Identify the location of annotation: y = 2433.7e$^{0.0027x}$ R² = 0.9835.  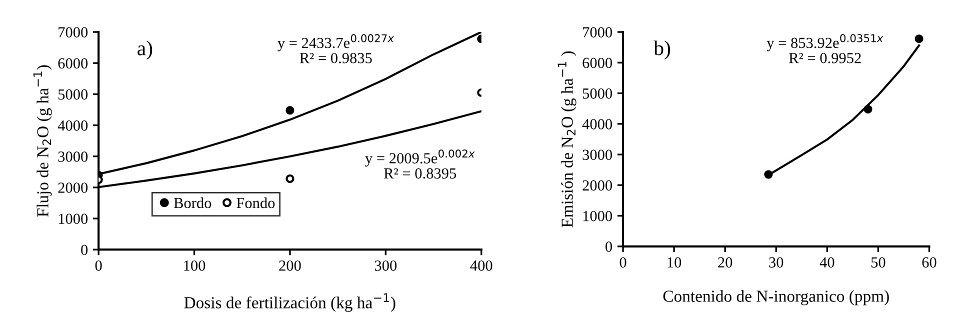
(336, 49).